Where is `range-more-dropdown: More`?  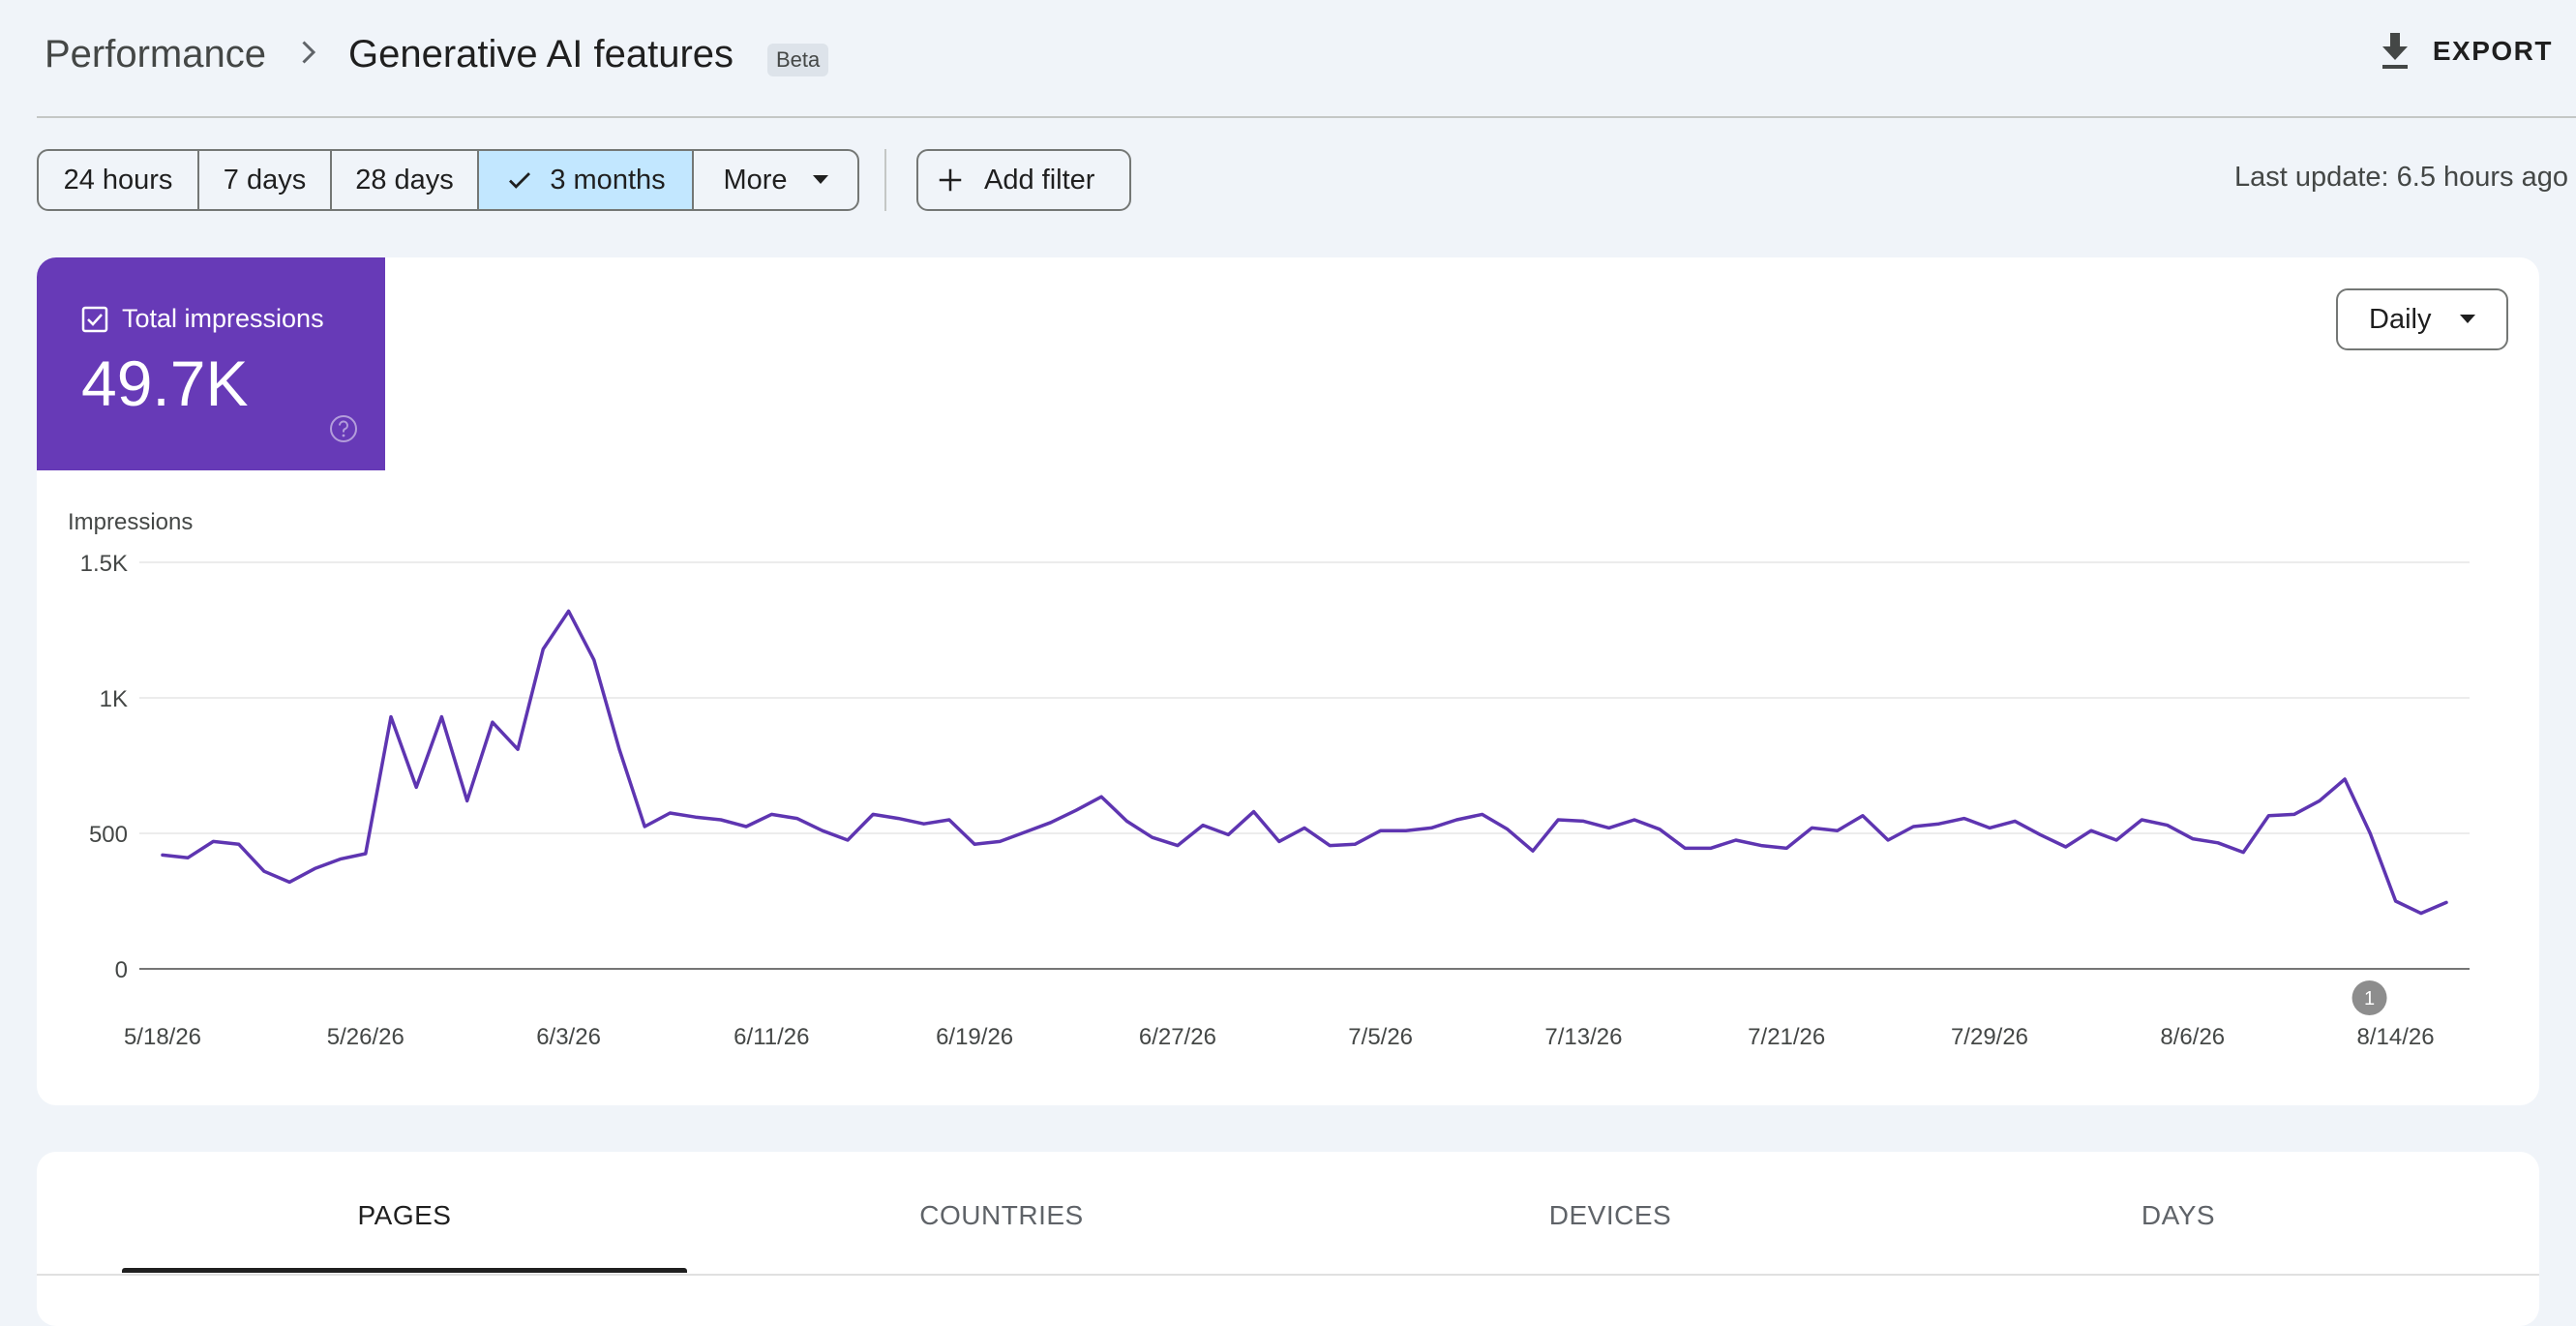
range-more-dropdown: More is located at coordinates (775, 180).